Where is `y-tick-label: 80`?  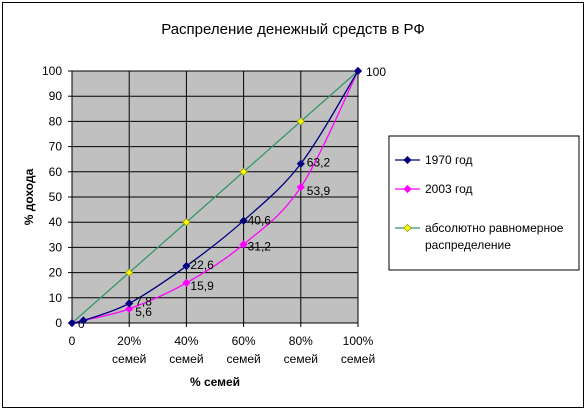
y-tick-label: 80 is located at coordinates (56, 121).